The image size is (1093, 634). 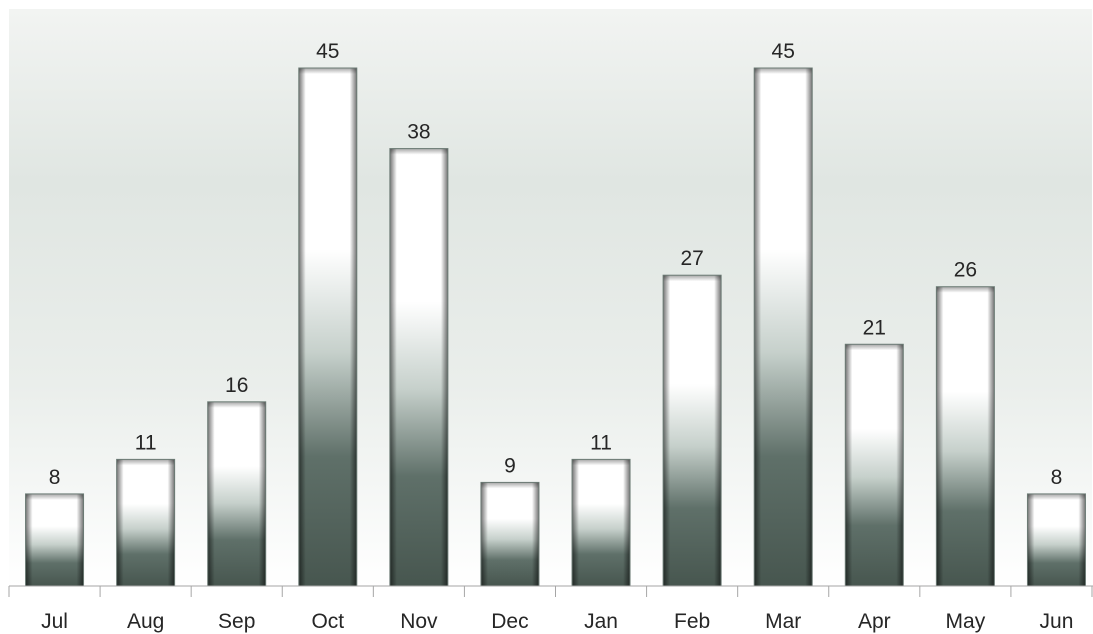 What do you see at coordinates (509, 621) in the screenshot?
I see `x-tick-label: Dec` at bounding box center [509, 621].